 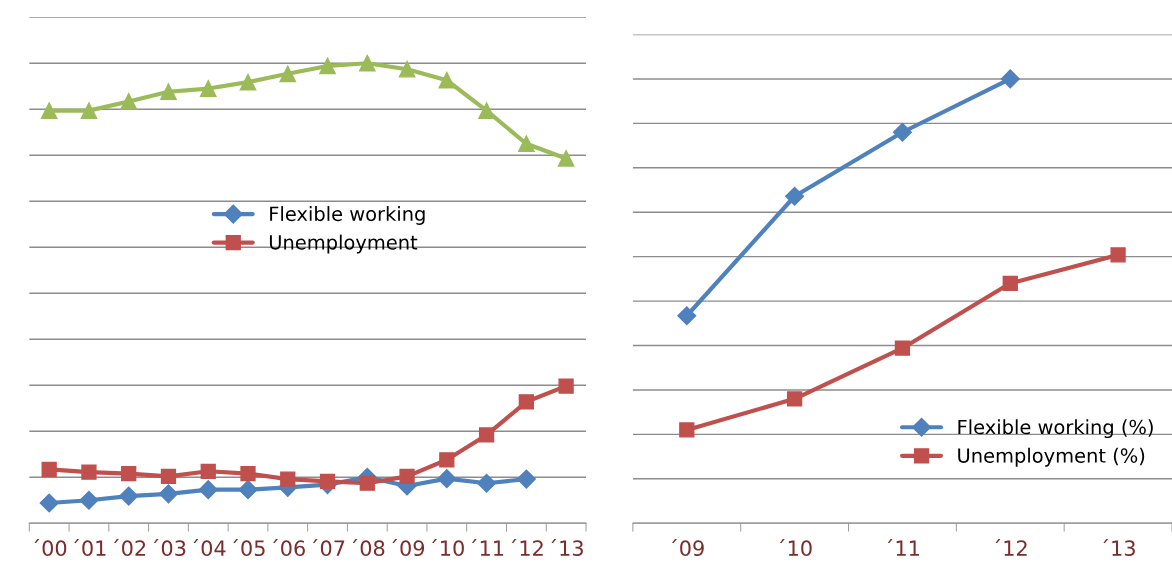 I want to click on x-tick-label: ´07, so click(x=328, y=548).